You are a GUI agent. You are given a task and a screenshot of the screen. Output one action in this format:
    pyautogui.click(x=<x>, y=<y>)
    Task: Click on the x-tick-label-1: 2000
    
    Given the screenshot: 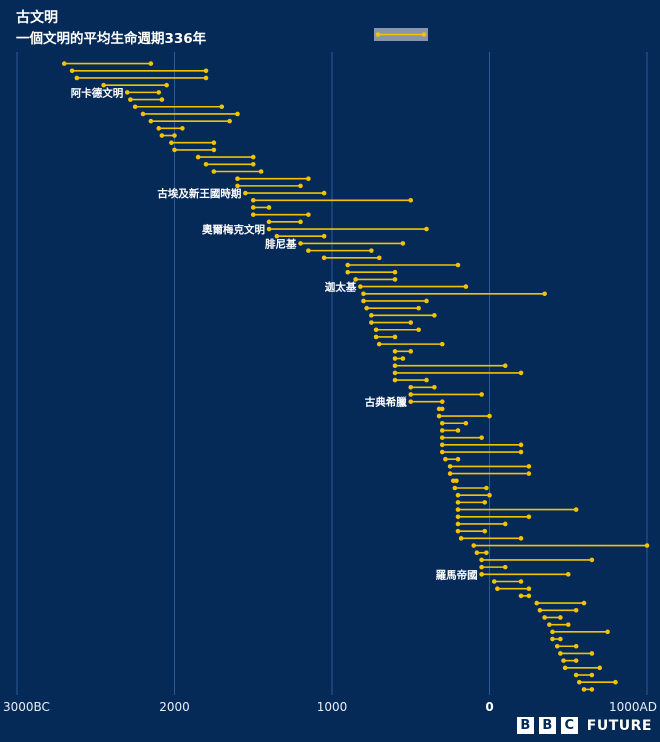 What is the action you would take?
    pyautogui.click(x=174, y=707)
    